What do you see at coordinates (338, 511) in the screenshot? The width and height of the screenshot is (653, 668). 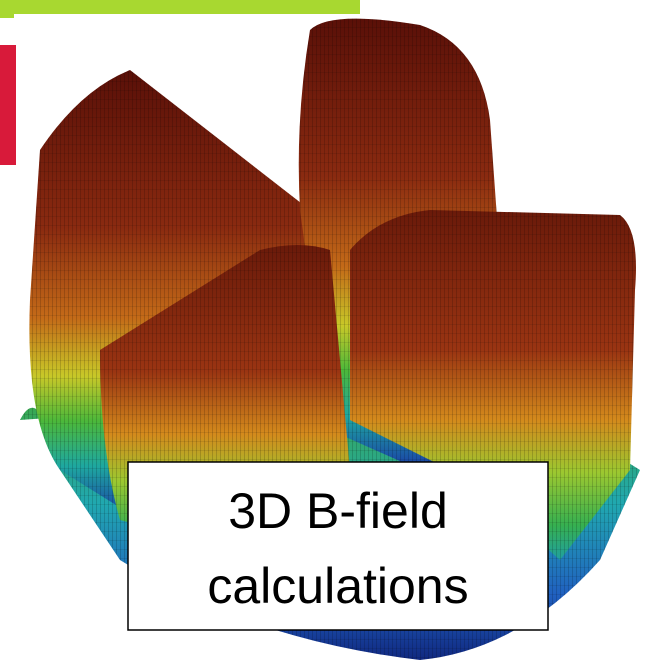 I see `caption-line: 3D B-field` at bounding box center [338, 511].